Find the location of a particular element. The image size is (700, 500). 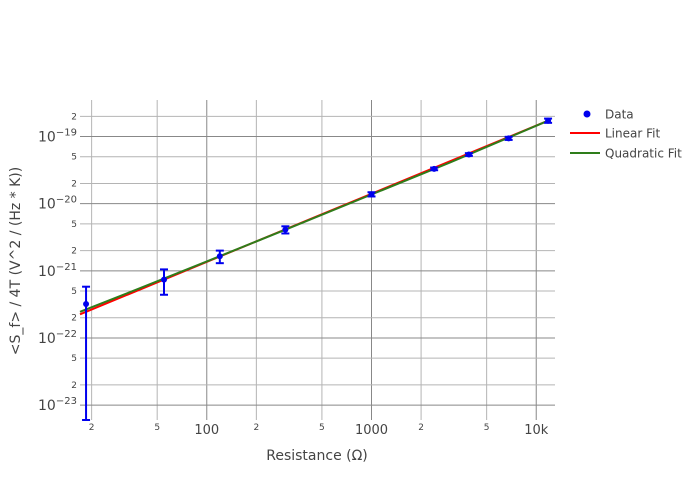

y-tick-label: 10−21 is located at coordinates (57, 271).